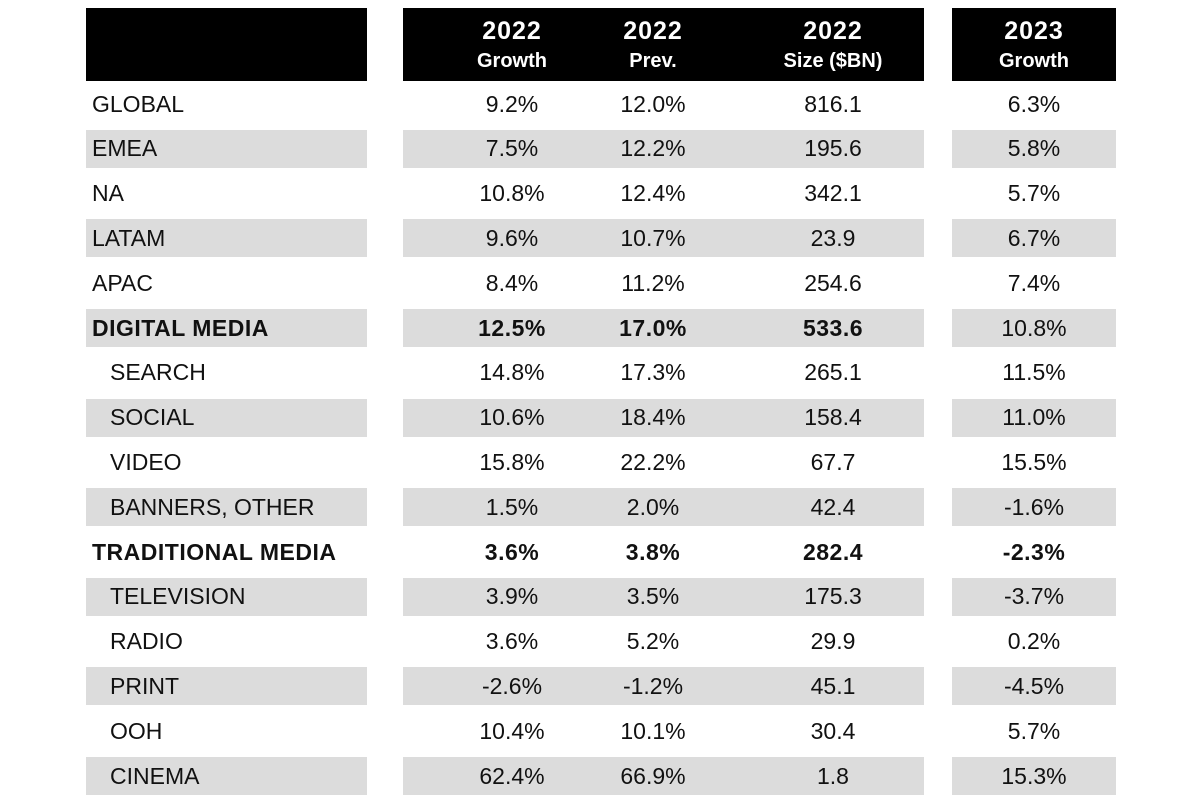 This screenshot has width=1200, height=799. Describe the element at coordinates (833, 685) in the screenshot. I see `cell-2022-size: 45.1` at that location.